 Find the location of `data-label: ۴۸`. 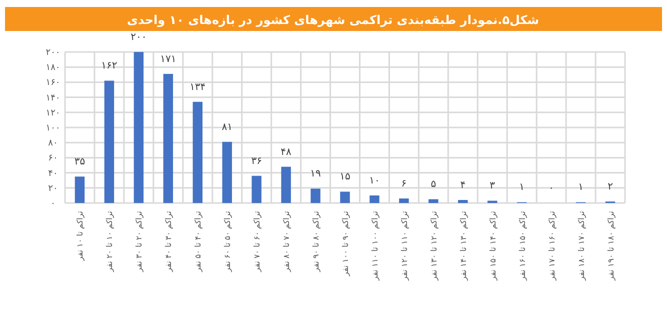

data-label: ۴۸ is located at coordinates (286, 152).